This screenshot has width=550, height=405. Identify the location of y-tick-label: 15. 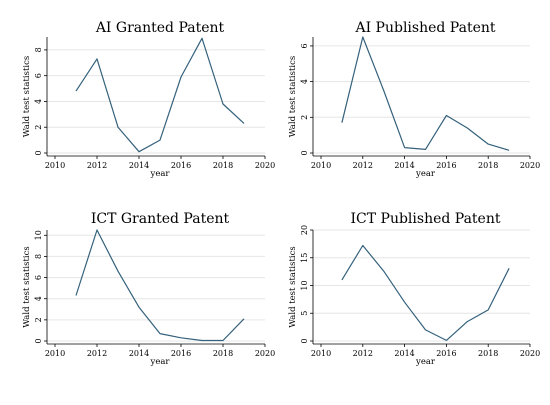
(304, 258).